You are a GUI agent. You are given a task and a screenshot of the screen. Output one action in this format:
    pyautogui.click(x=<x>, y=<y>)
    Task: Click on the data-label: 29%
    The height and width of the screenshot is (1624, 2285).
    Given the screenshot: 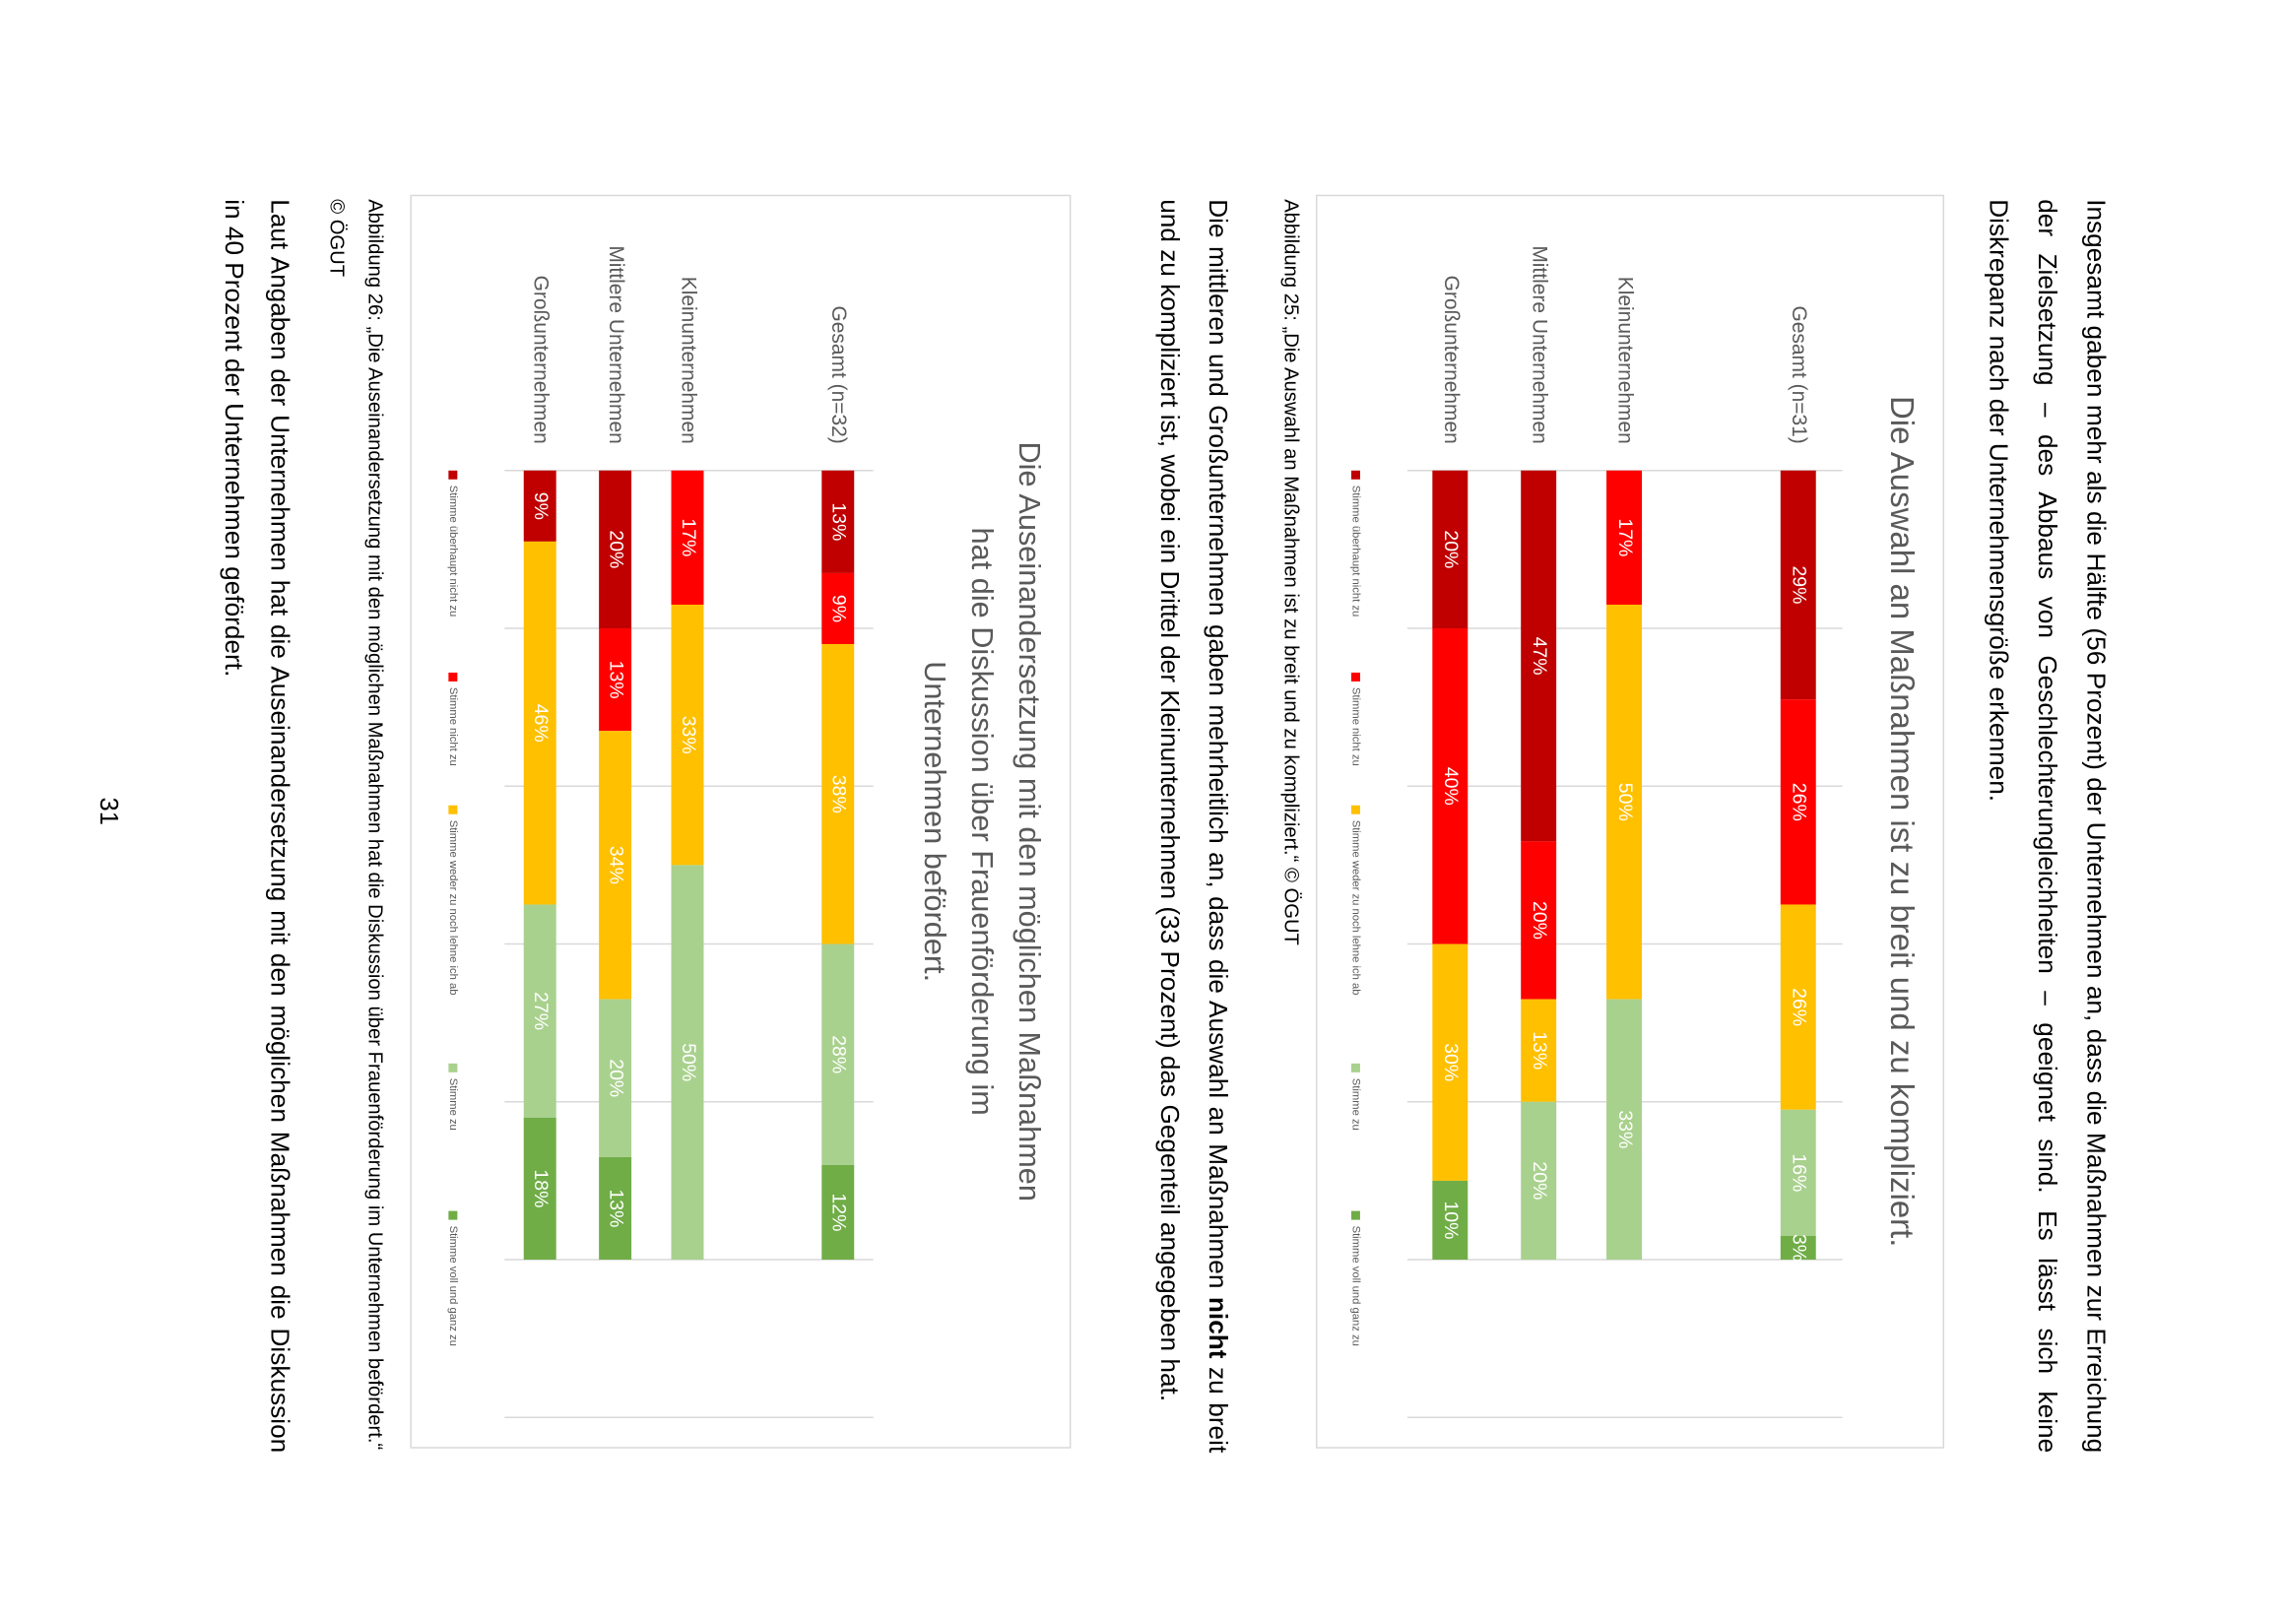 What is the action you would take?
    pyautogui.click(x=1799, y=585)
    